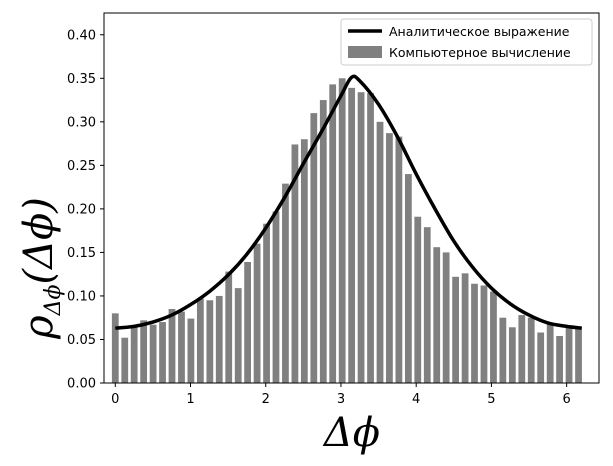  I want to click on y-tick-label: 0.05, so click(81, 340).